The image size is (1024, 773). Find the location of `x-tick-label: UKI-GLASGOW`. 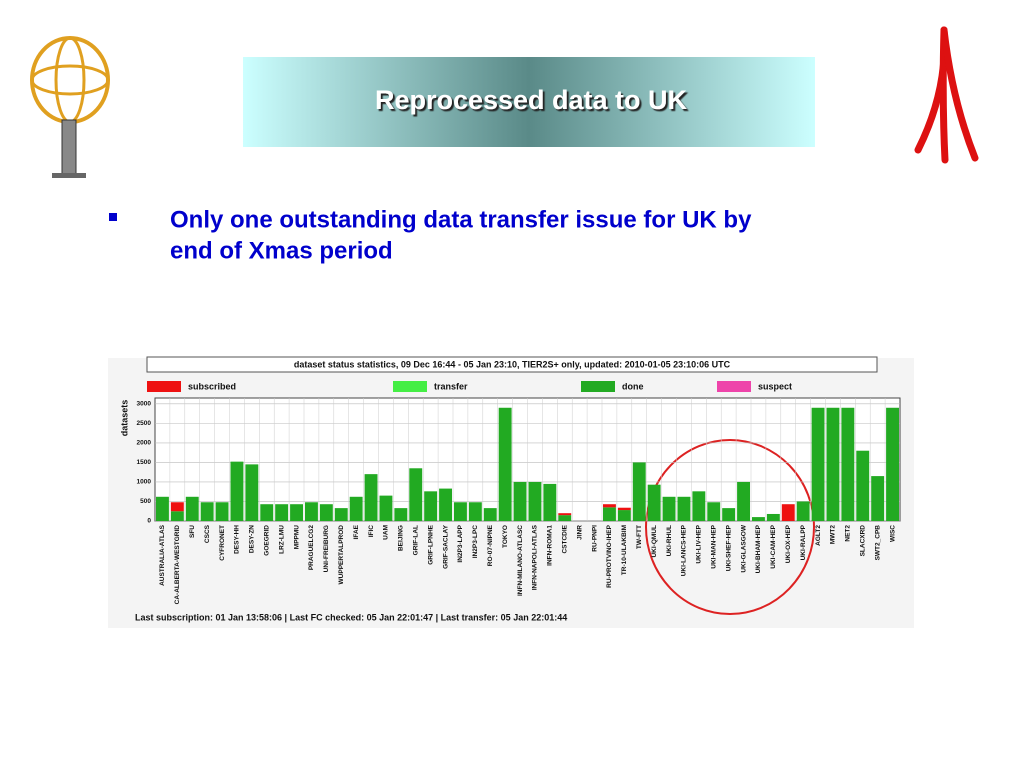

x-tick-label: UKI-GLASGOW is located at coordinates (743, 548).